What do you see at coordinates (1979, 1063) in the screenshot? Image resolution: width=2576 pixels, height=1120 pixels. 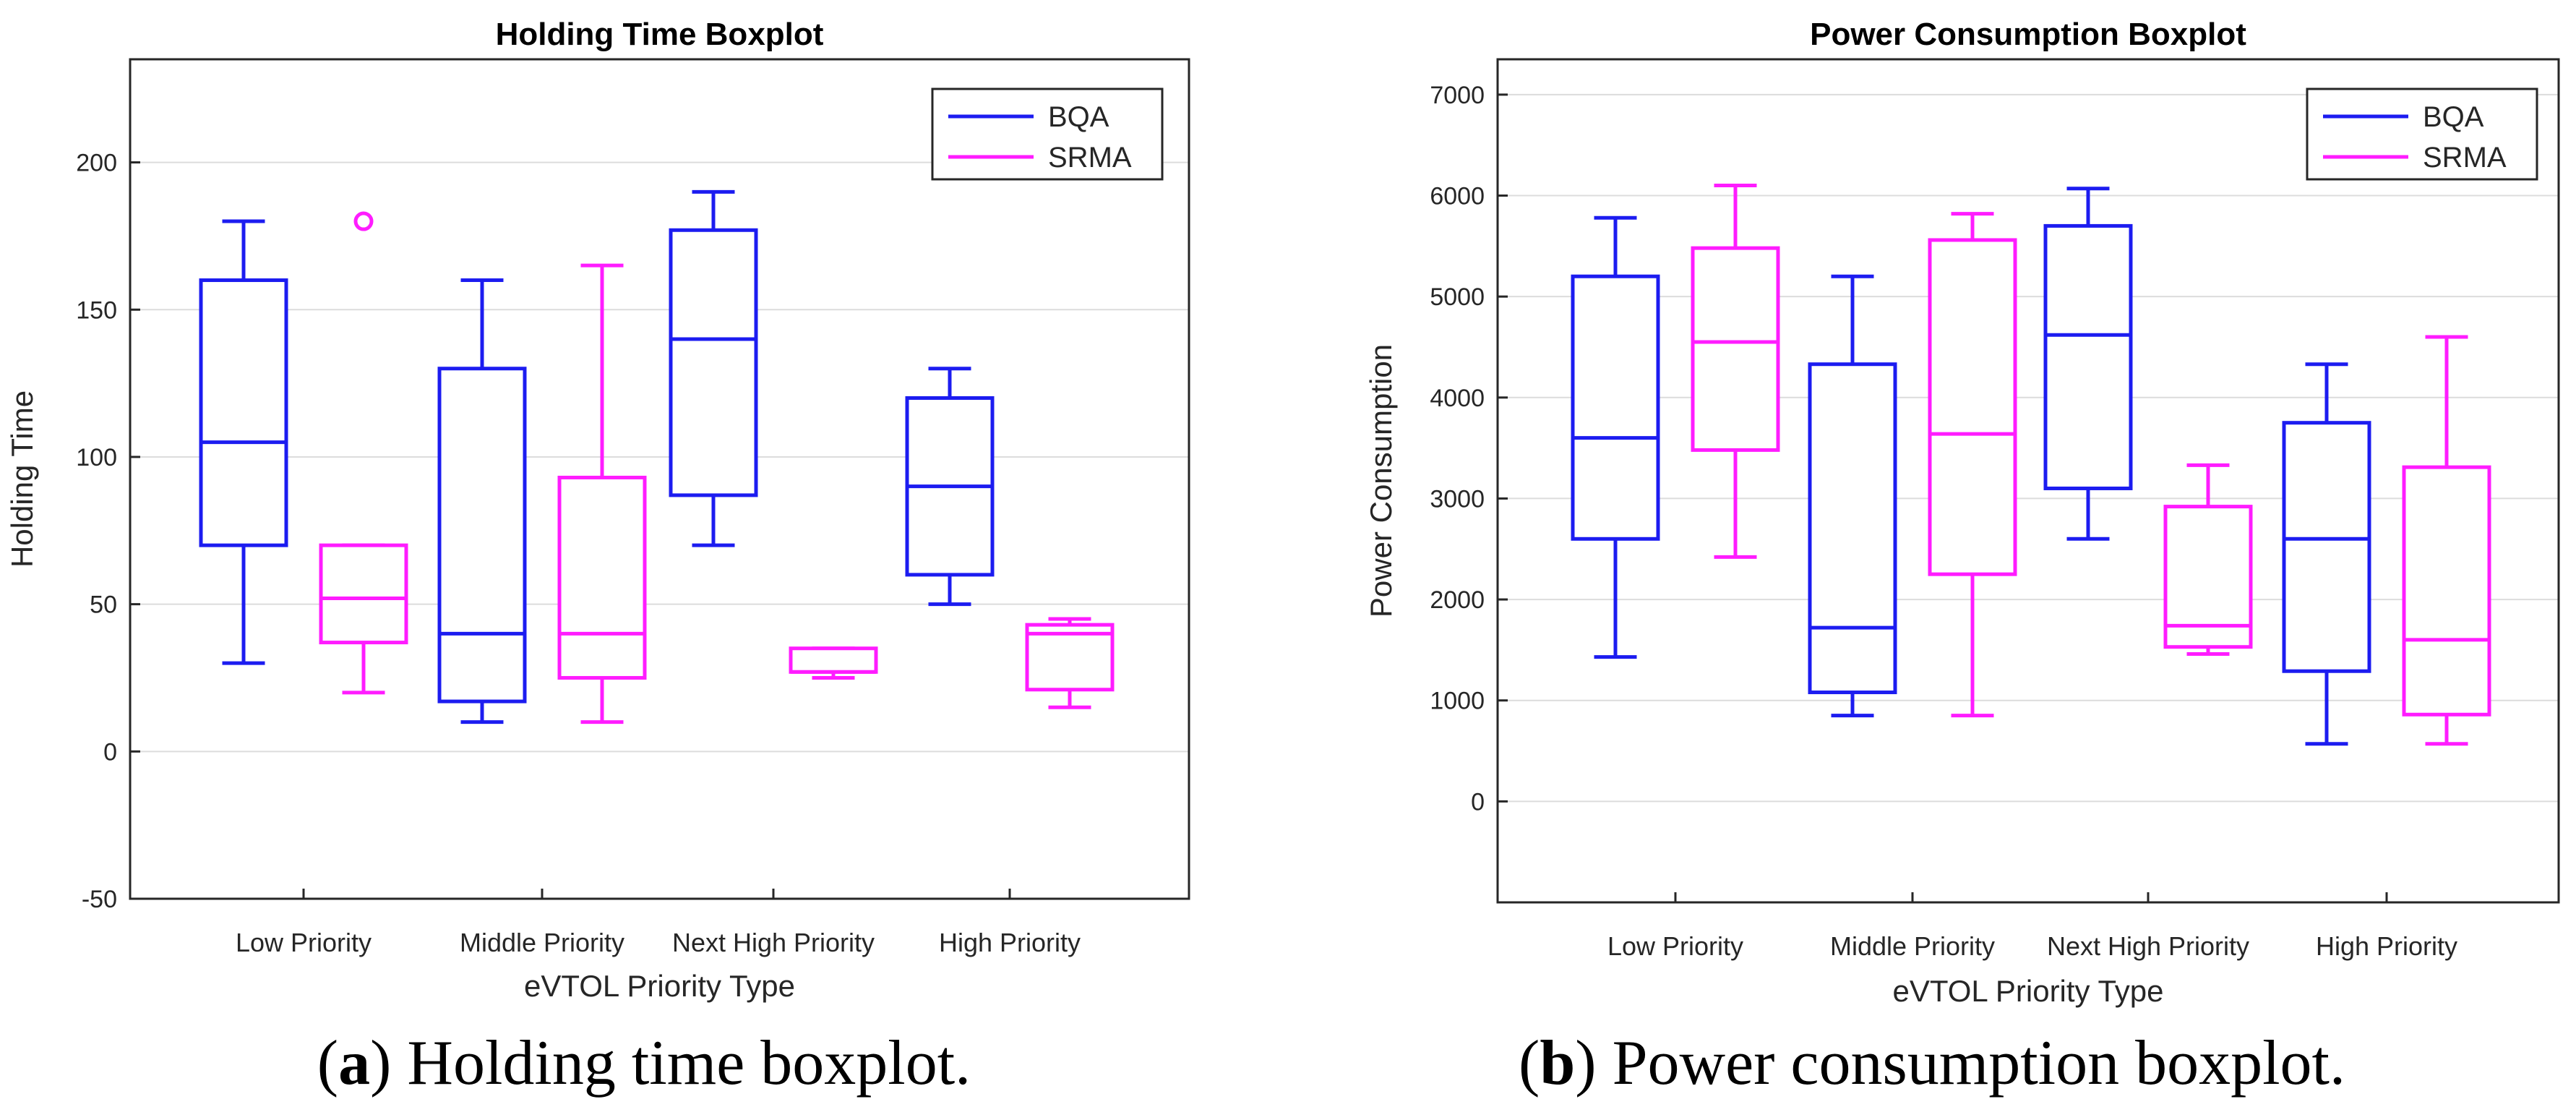 I see `caption-b-text: Power consumption boxplot.` at bounding box center [1979, 1063].